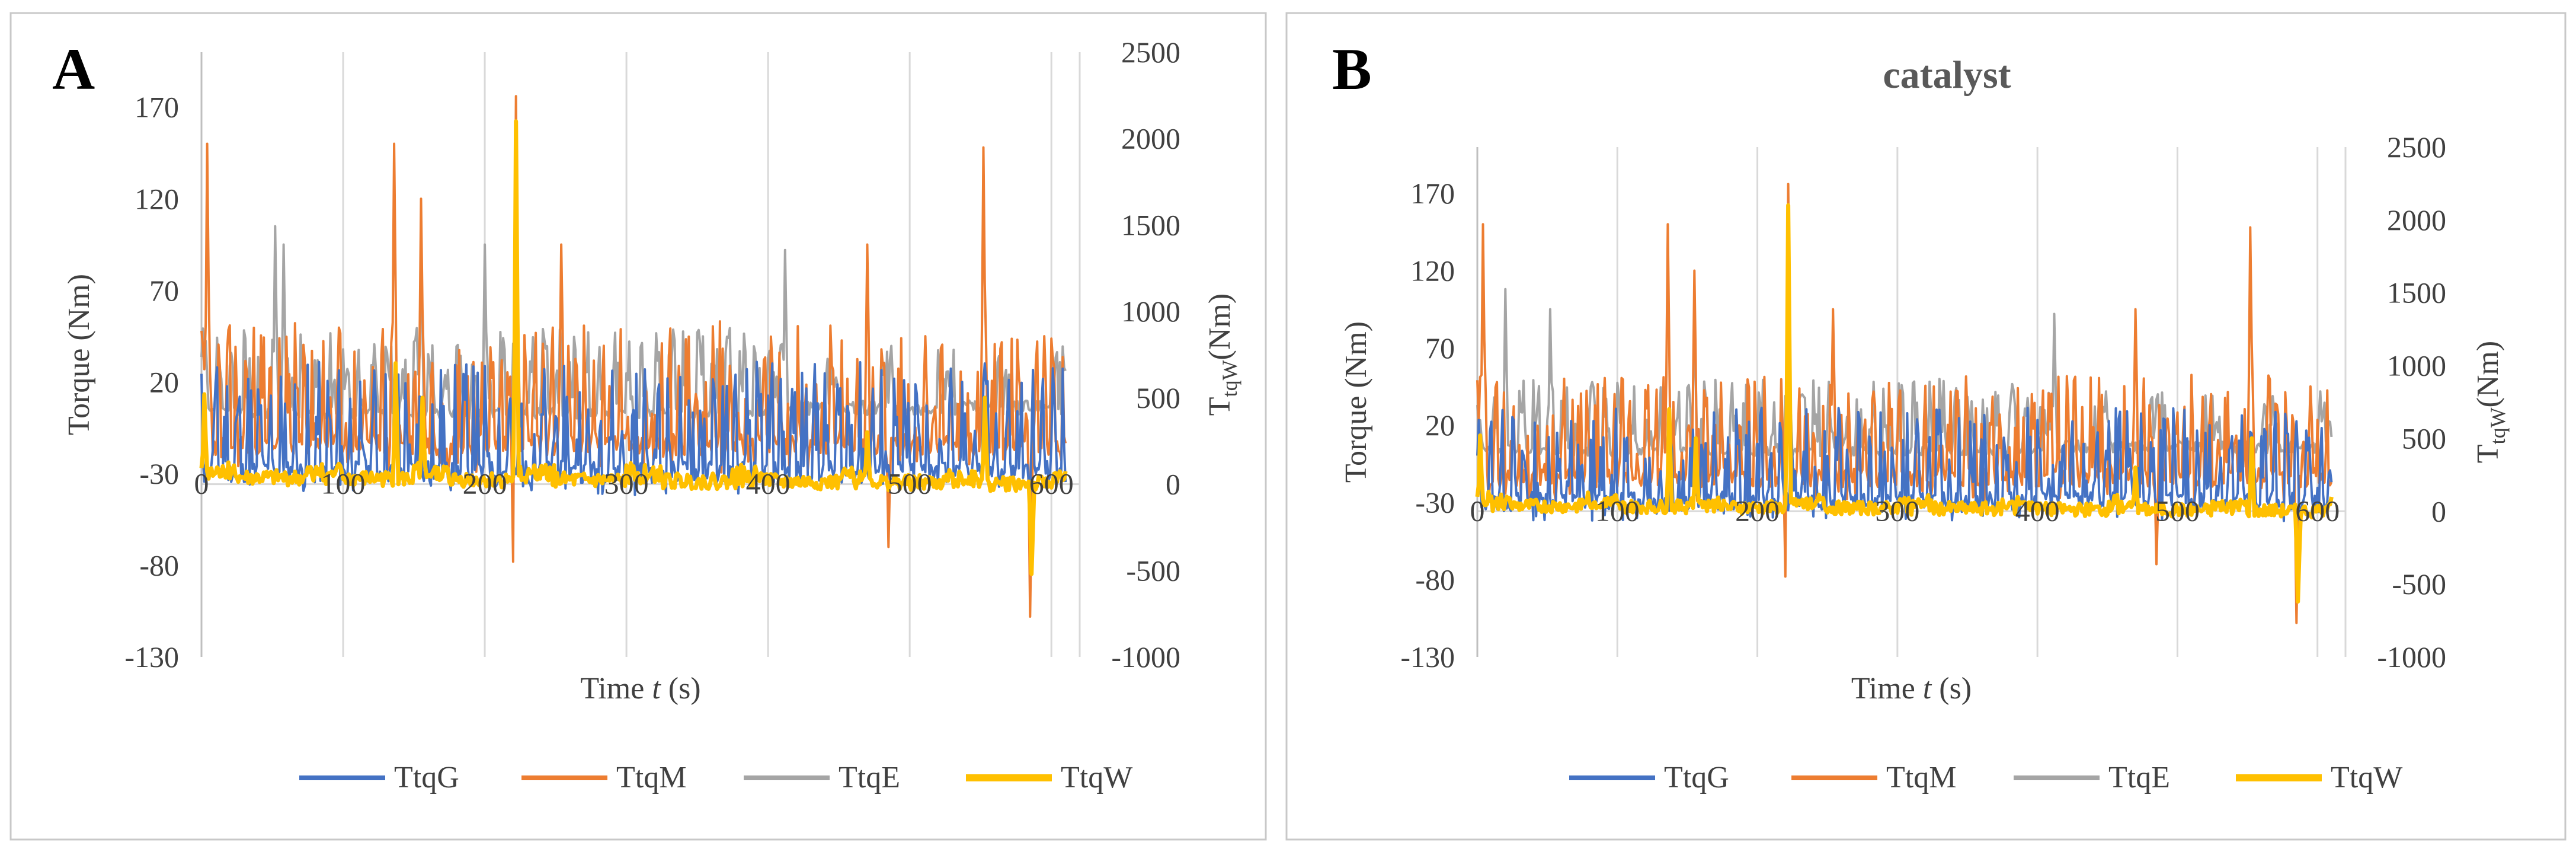 The width and height of the screenshot is (2576, 849). Describe the element at coordinates (1947, 75) in the screenshot. I see `chart-title: catalyst` at that location.